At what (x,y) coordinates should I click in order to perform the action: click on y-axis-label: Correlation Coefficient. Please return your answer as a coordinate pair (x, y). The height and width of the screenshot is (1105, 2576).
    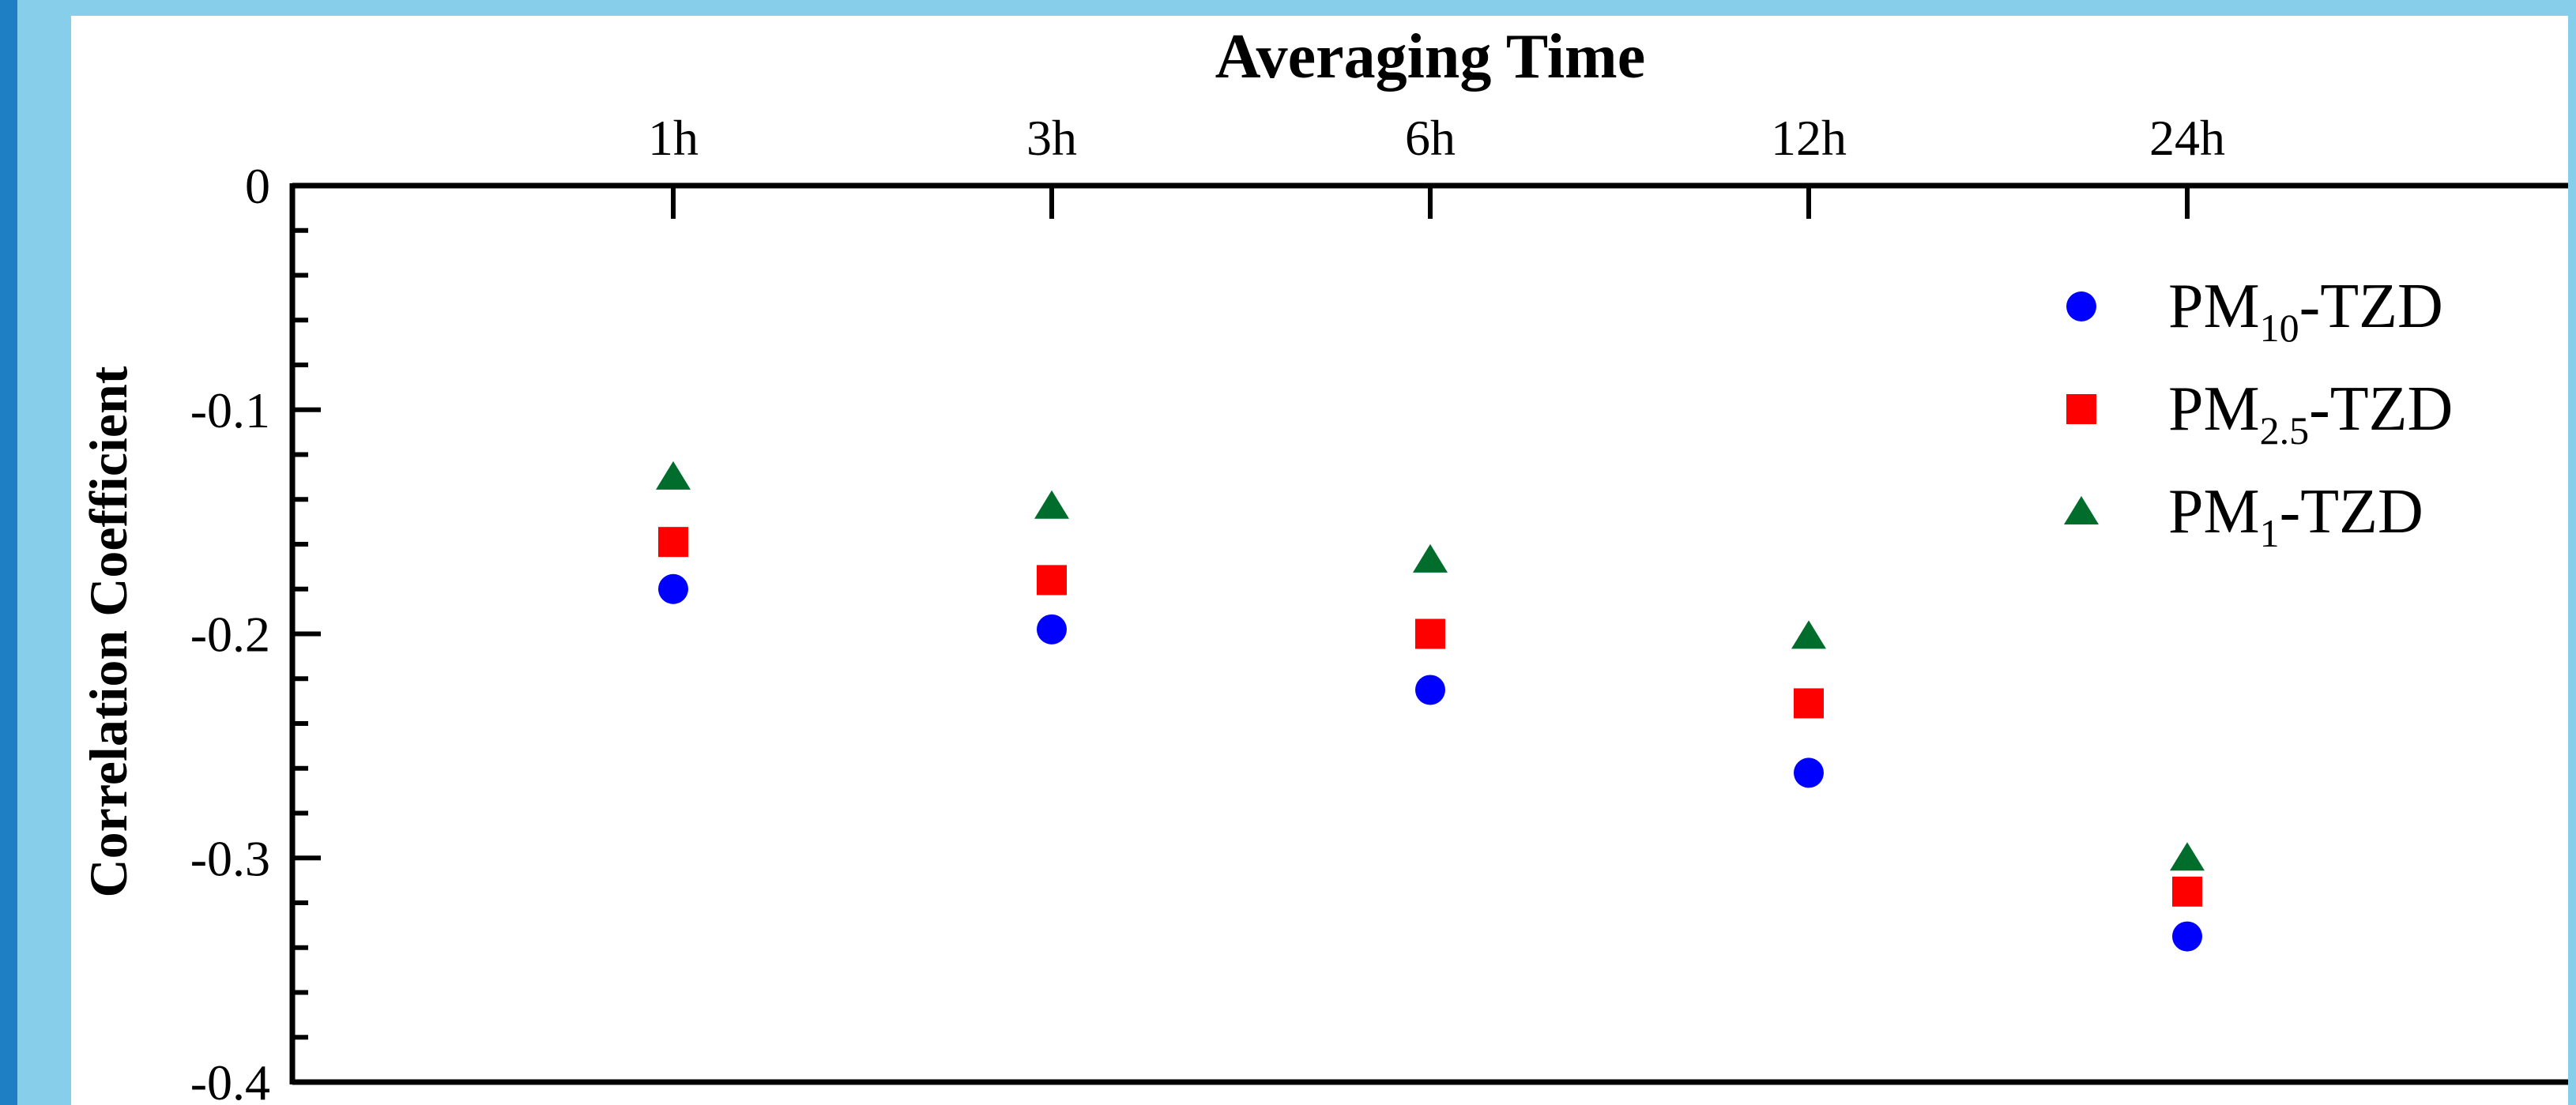
    Looking at the image, I should click on (108, 631).